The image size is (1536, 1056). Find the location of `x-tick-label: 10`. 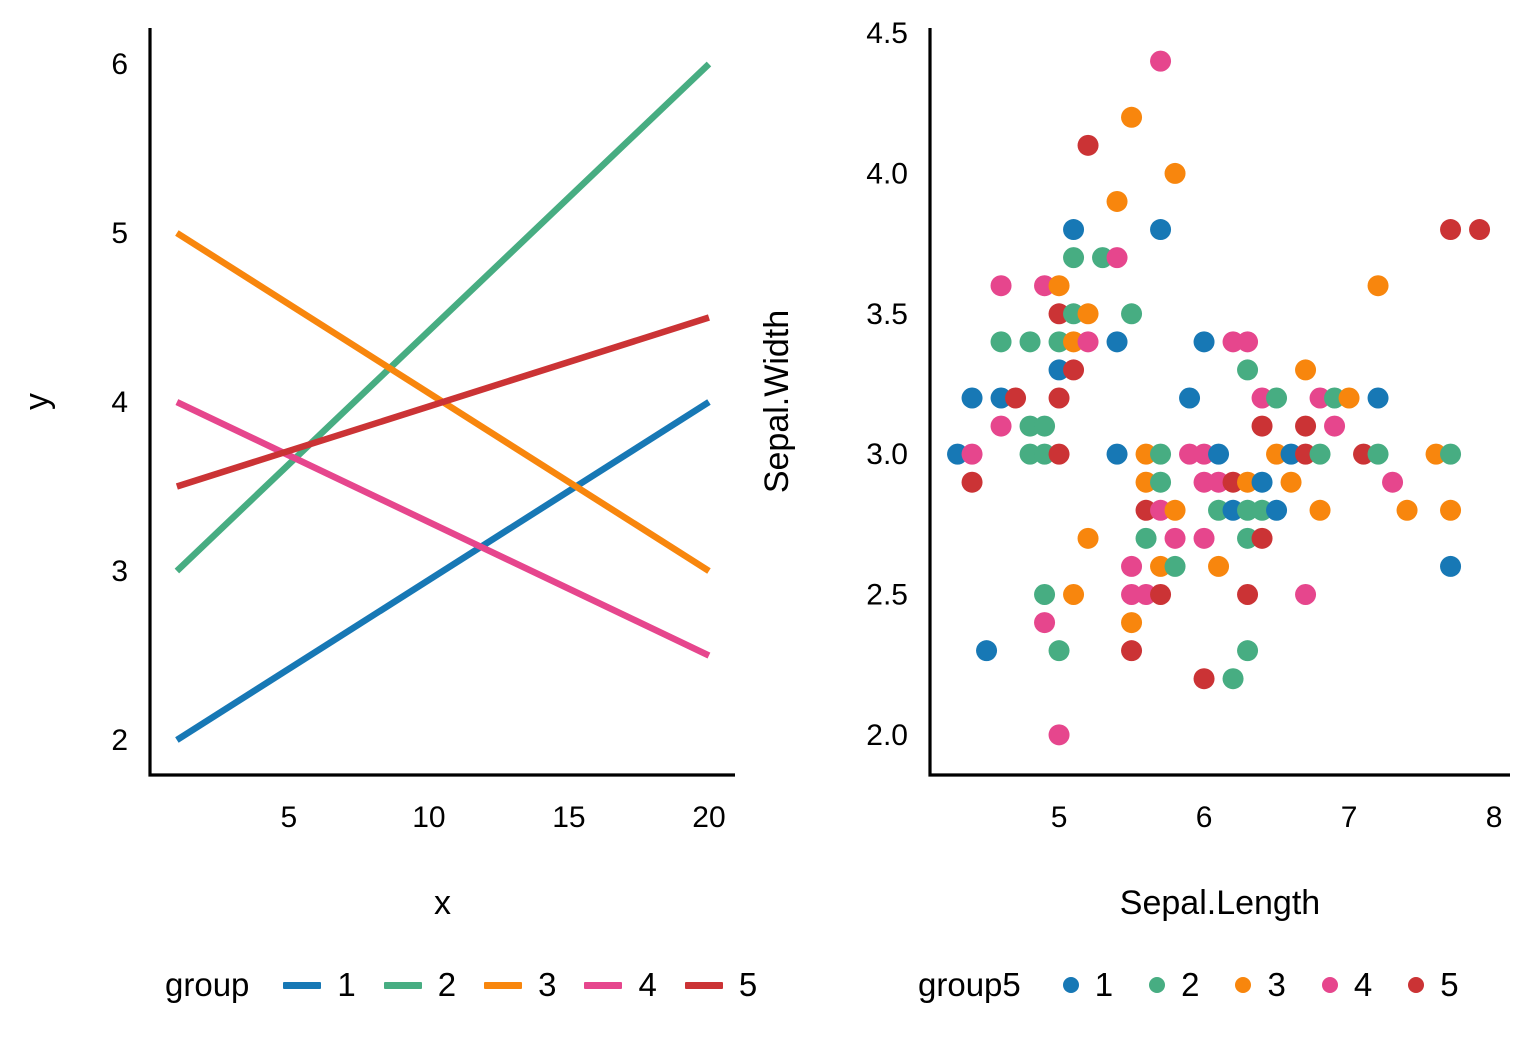

x-tick-label: 10 is located at coordinates (428, 817).